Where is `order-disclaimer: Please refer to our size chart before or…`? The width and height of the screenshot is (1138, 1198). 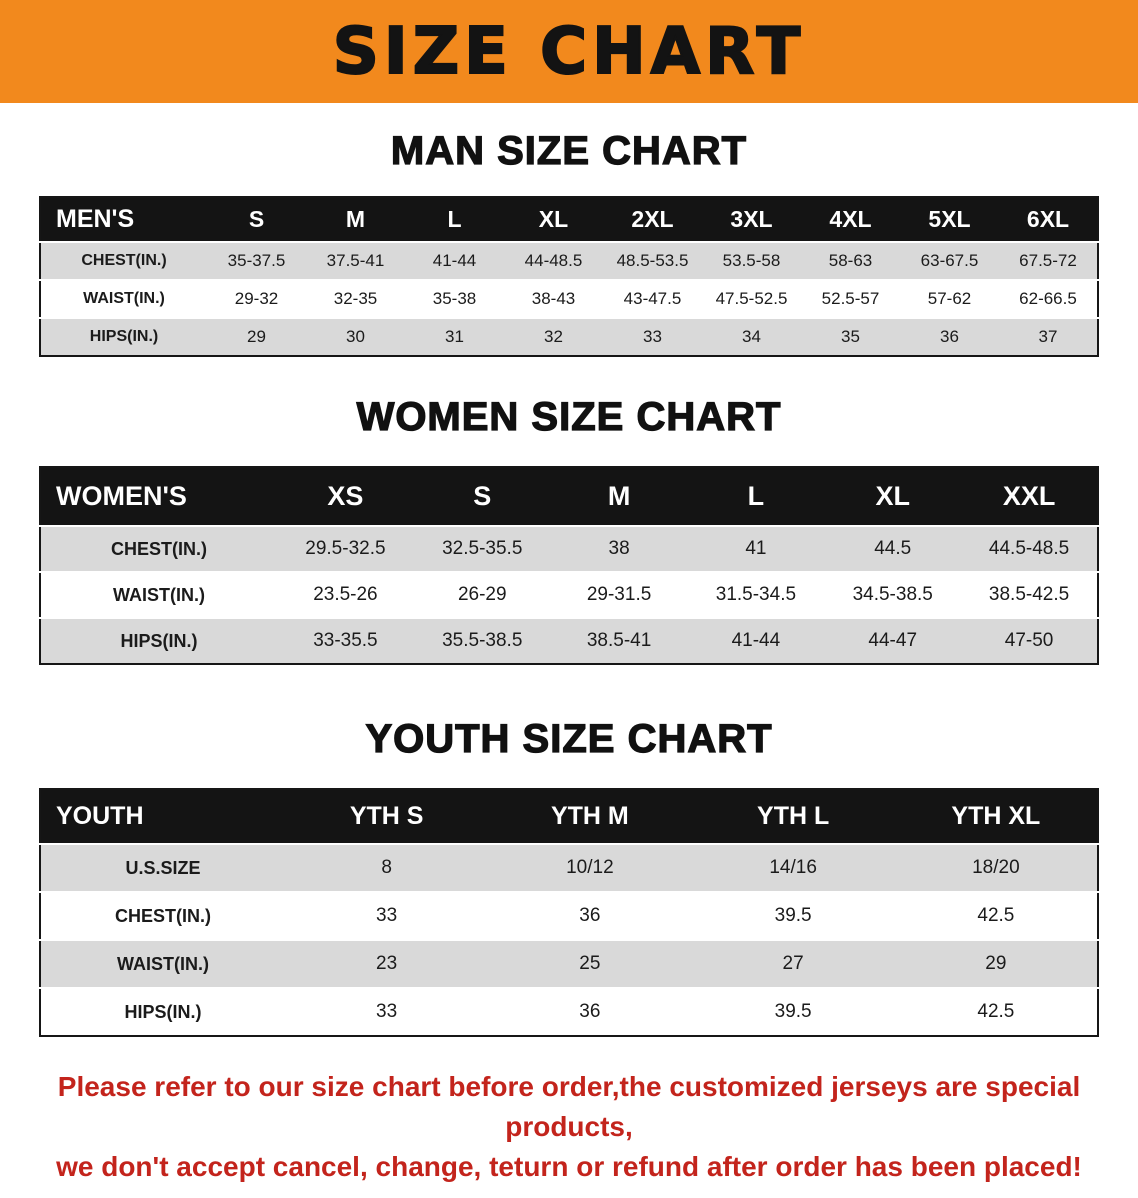 order-disclaimer: Please refer to our size chart before or… is located at coordinates (569, 1126).